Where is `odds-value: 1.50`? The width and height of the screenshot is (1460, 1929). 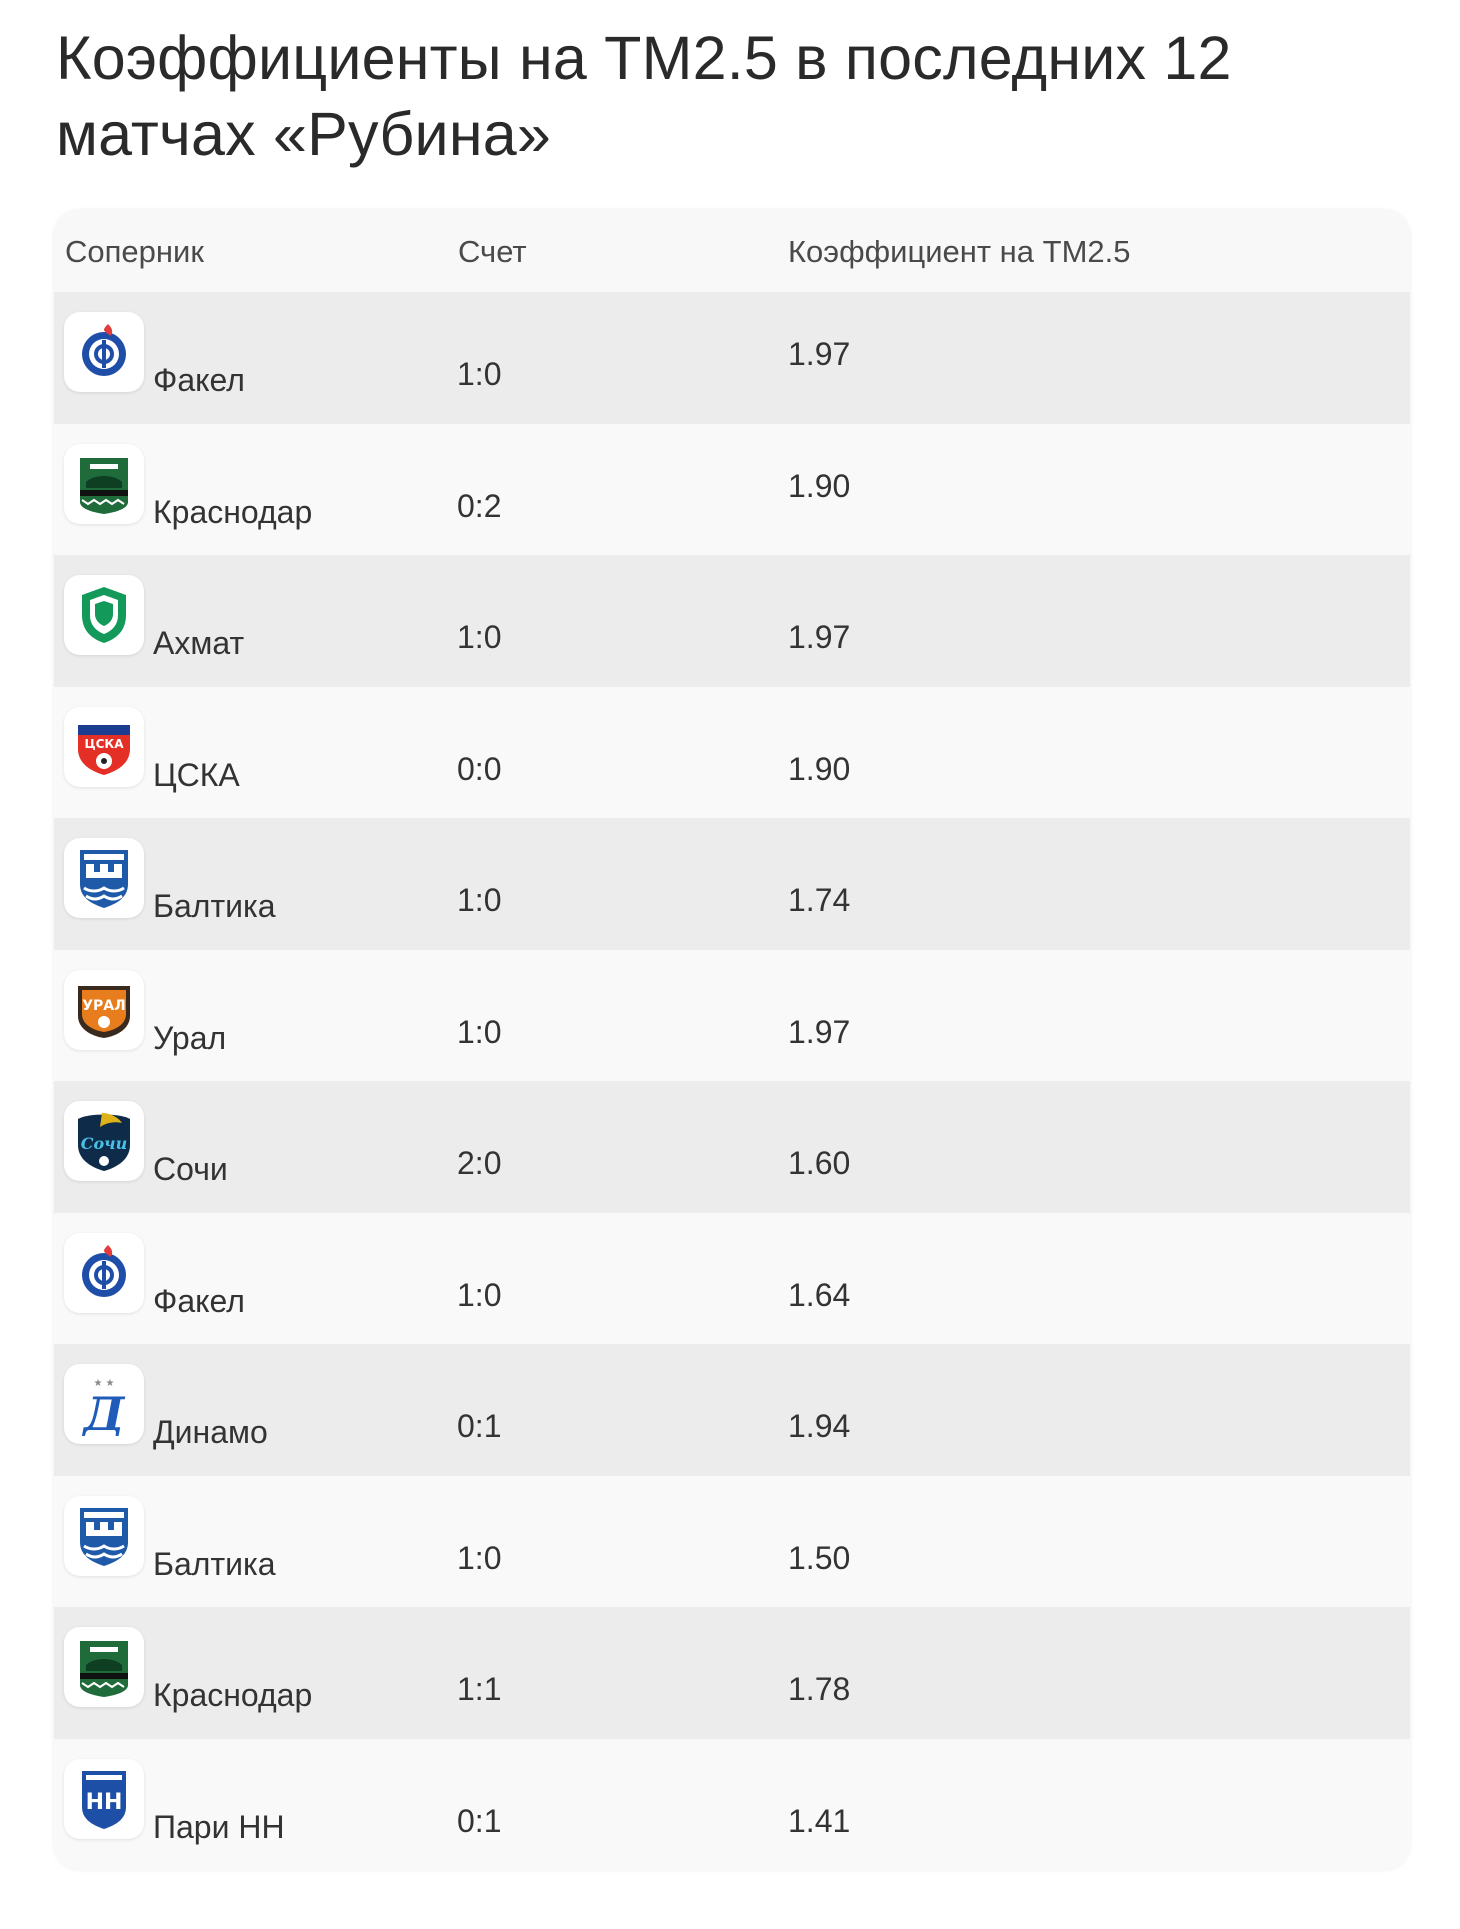
odds-value: 1.50 is located at coordinates (819, 1557).